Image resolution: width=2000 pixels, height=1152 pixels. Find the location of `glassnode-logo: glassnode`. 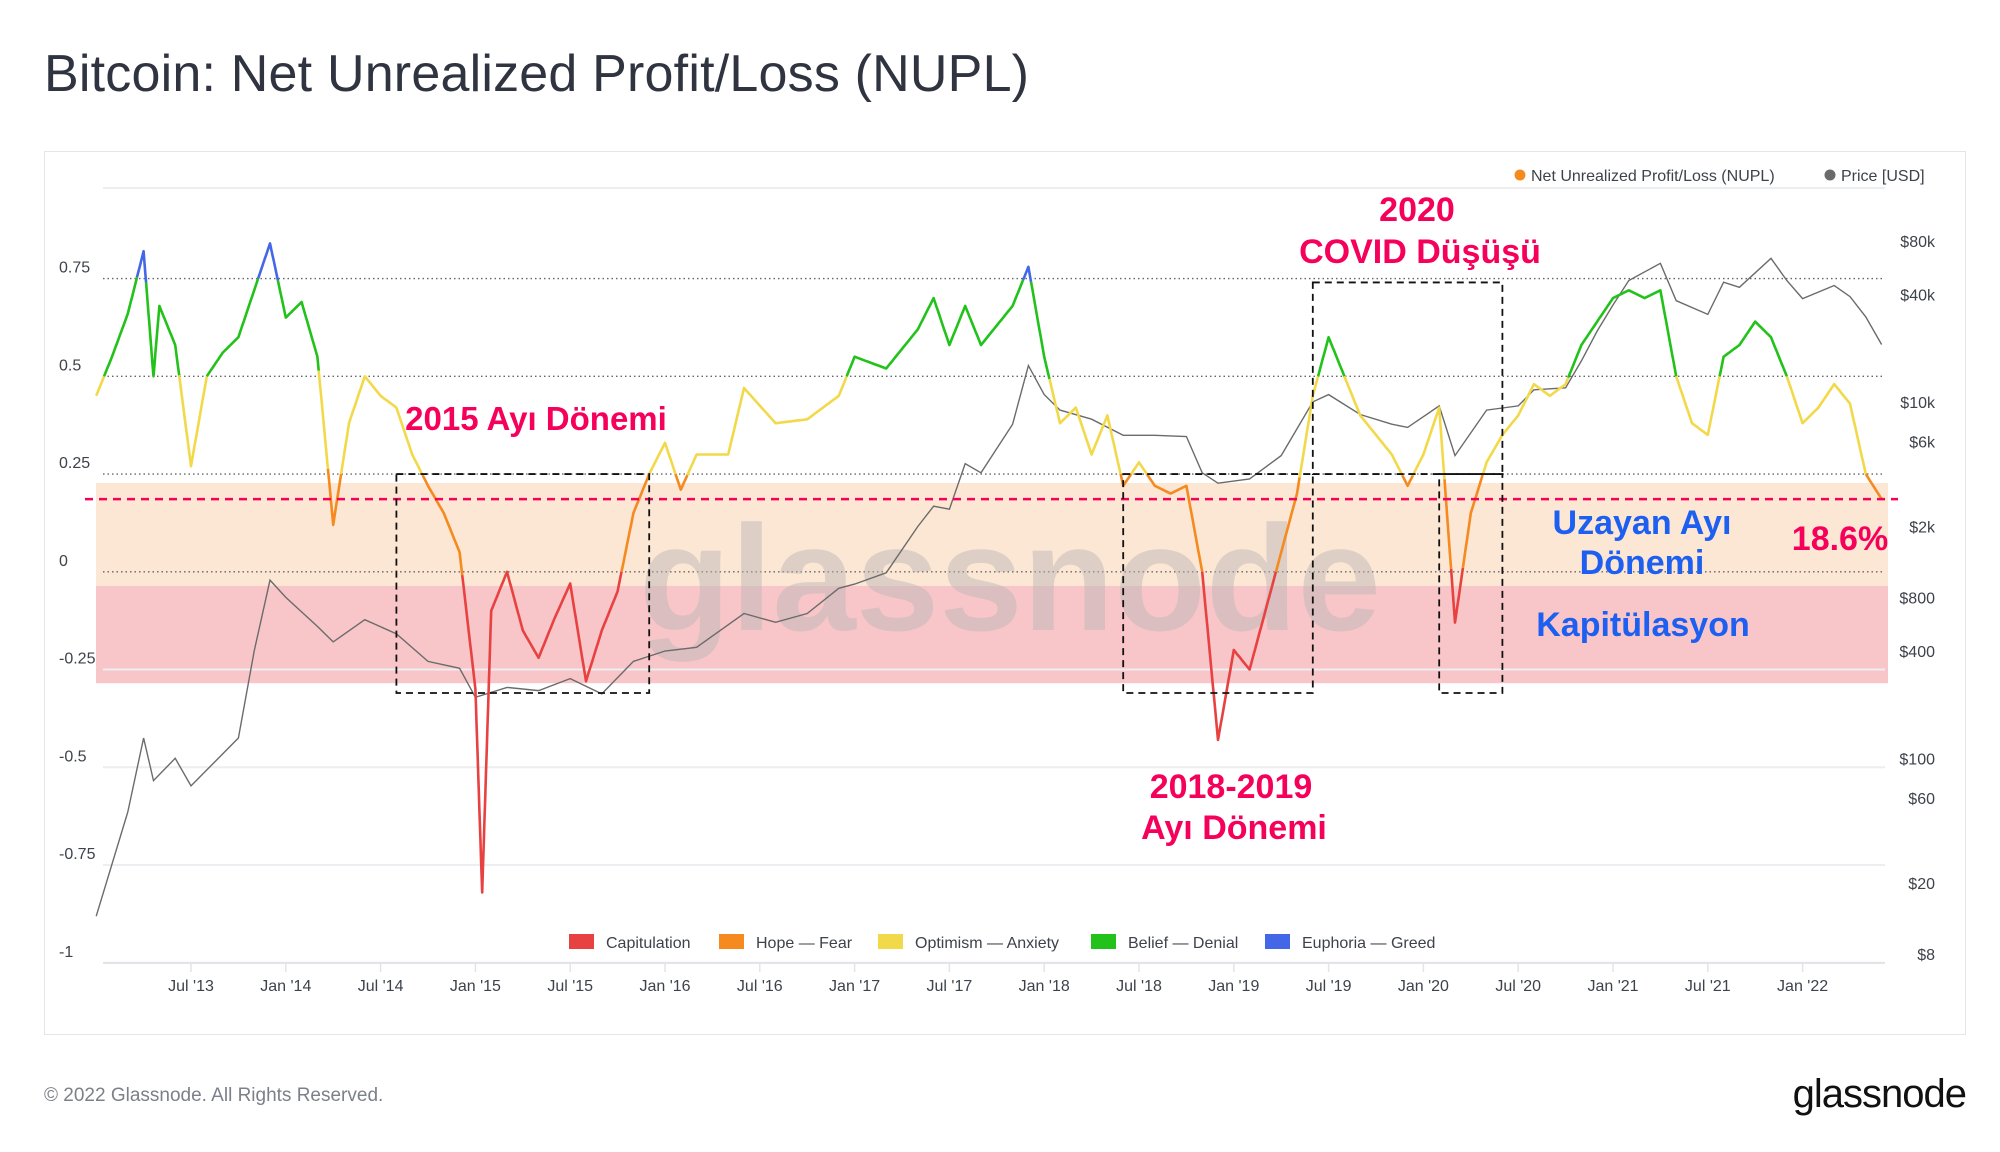

glassnode-logo: glassnode is located at coordinates (1879, 1094).